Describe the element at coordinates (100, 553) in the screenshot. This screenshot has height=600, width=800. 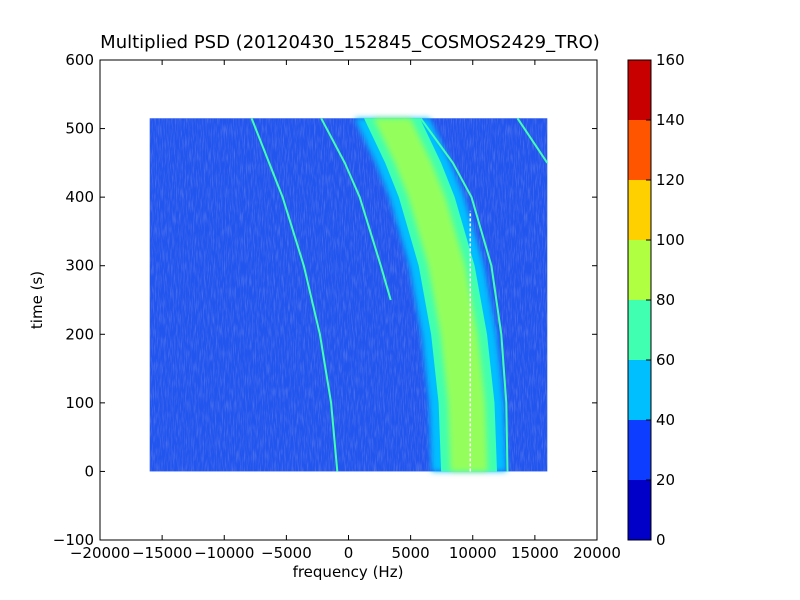
I see `x-tick-label: −20000` at that location.